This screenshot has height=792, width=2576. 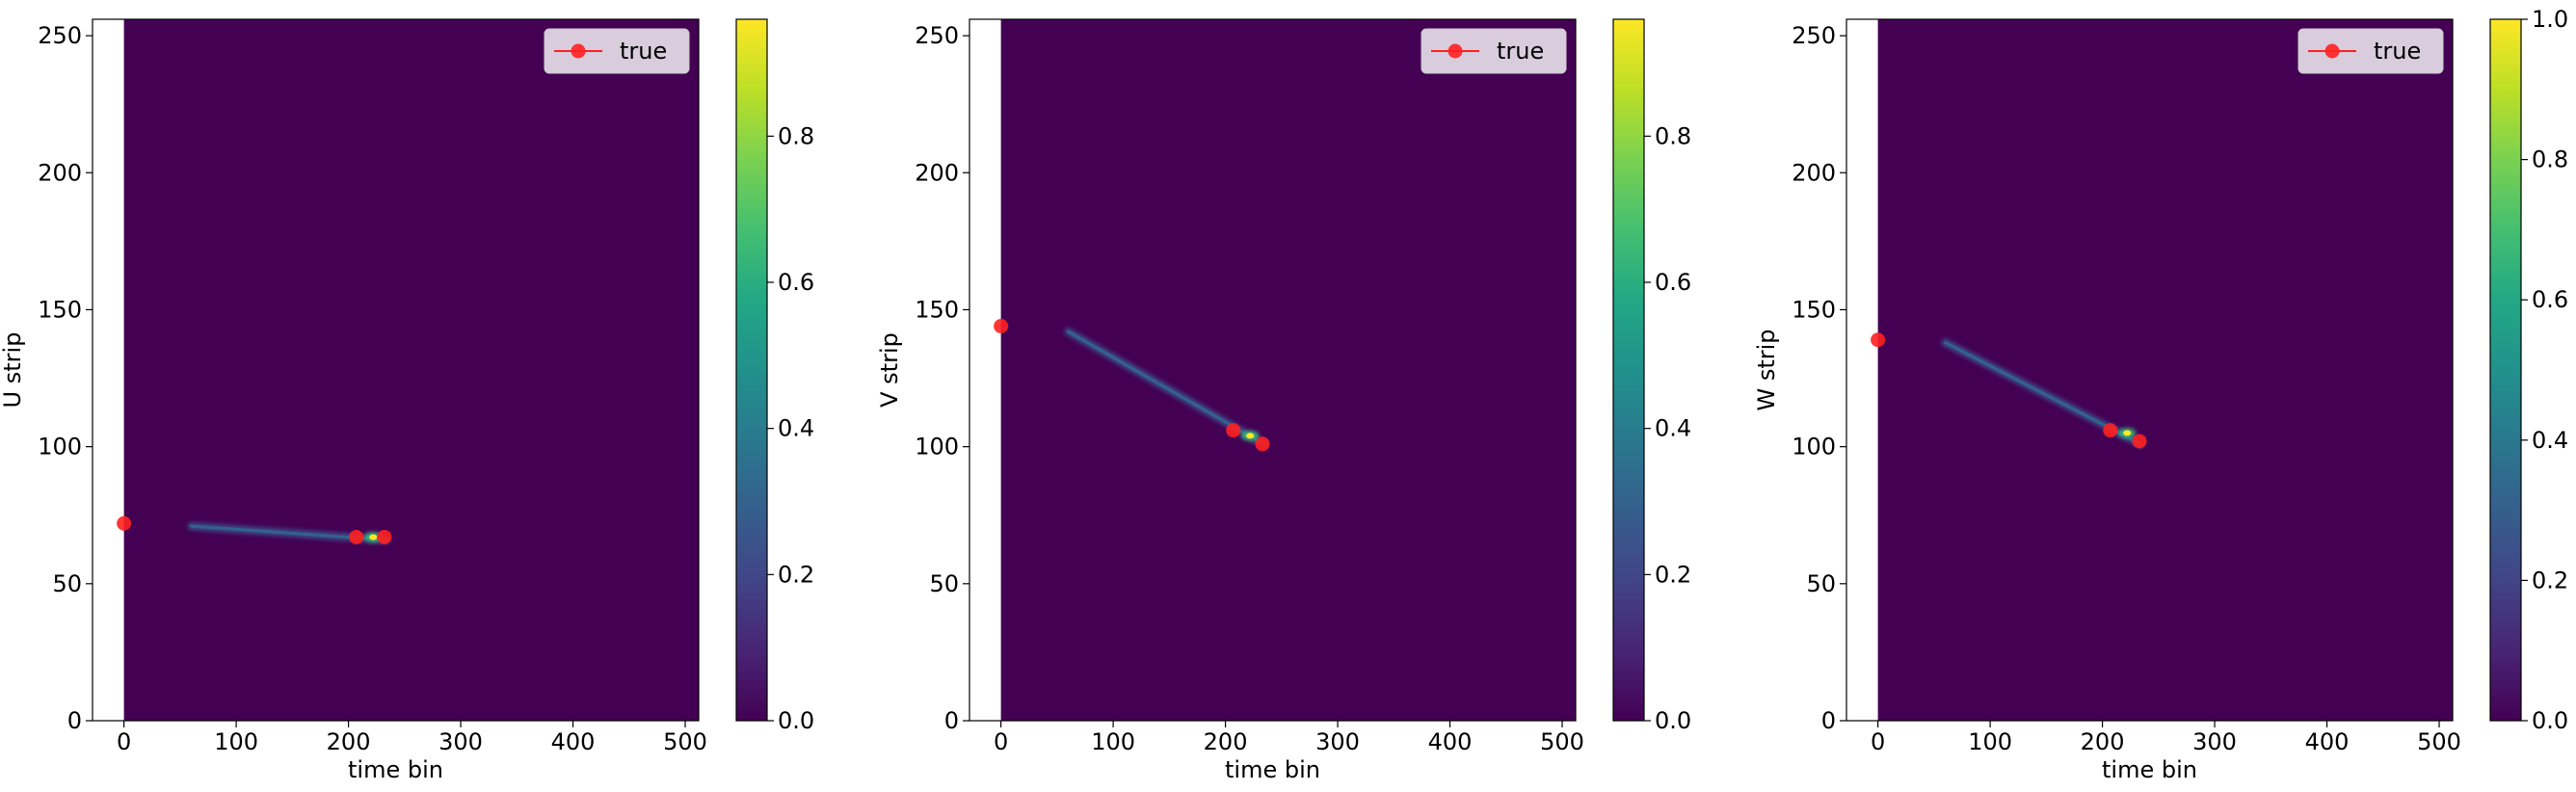 What do you see at coordinates (2528, 370) in the screenshot?
I see `colorbar: 0.0 0.2 0.4 0.6 0.8 1.0` at bounding box center [2528, 370].